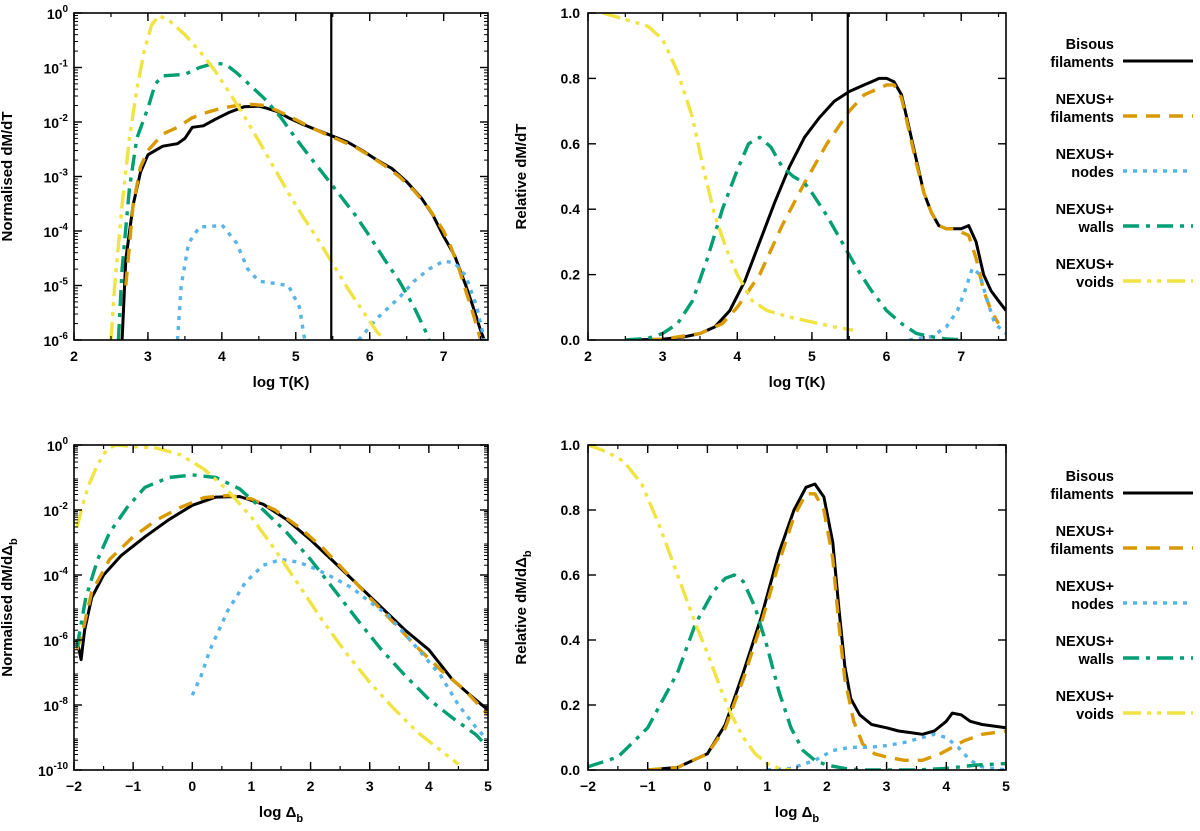  What do you see at coordinates (961, 356) in the screenshot?
I see `x-tick-label: 7` at bounding box center [961, 356].